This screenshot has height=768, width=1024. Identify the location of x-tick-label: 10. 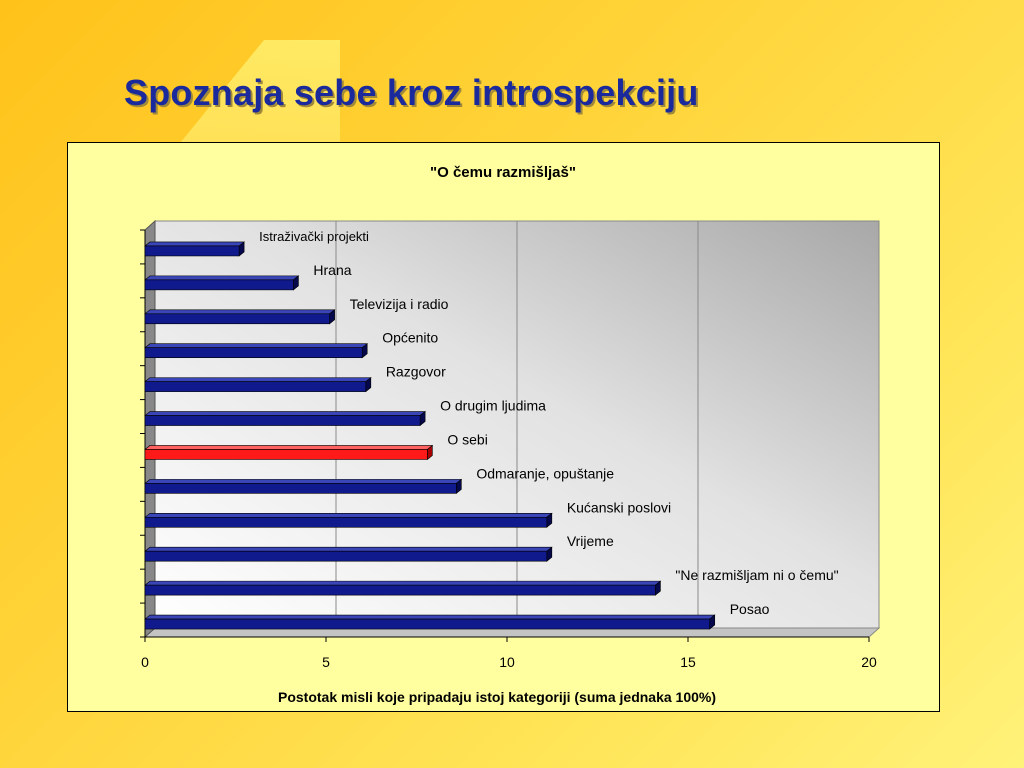
(507, 662).